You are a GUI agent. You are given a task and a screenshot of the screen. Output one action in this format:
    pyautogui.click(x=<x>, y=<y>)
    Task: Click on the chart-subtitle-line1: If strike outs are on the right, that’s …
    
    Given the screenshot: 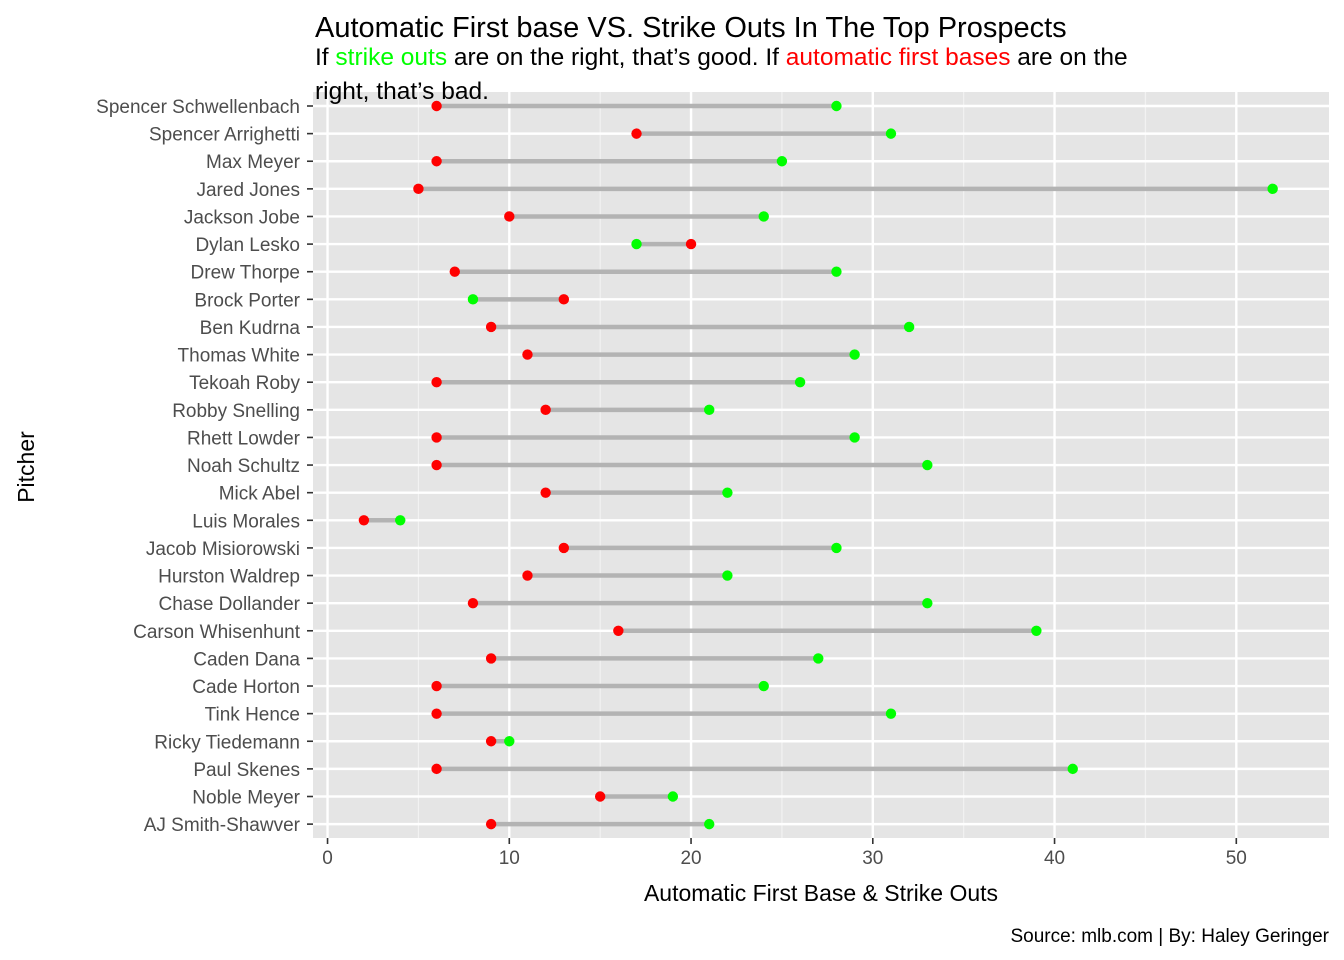 What is the action you would take?
    pyautogui.click(x=721, y=57)
    